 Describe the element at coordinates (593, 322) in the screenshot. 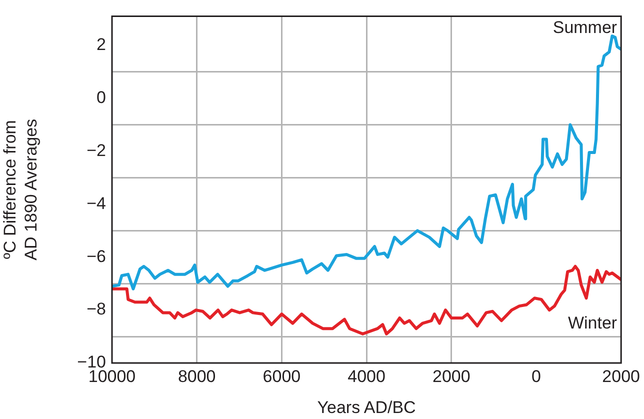

I see `series-label: Winter` at that location.